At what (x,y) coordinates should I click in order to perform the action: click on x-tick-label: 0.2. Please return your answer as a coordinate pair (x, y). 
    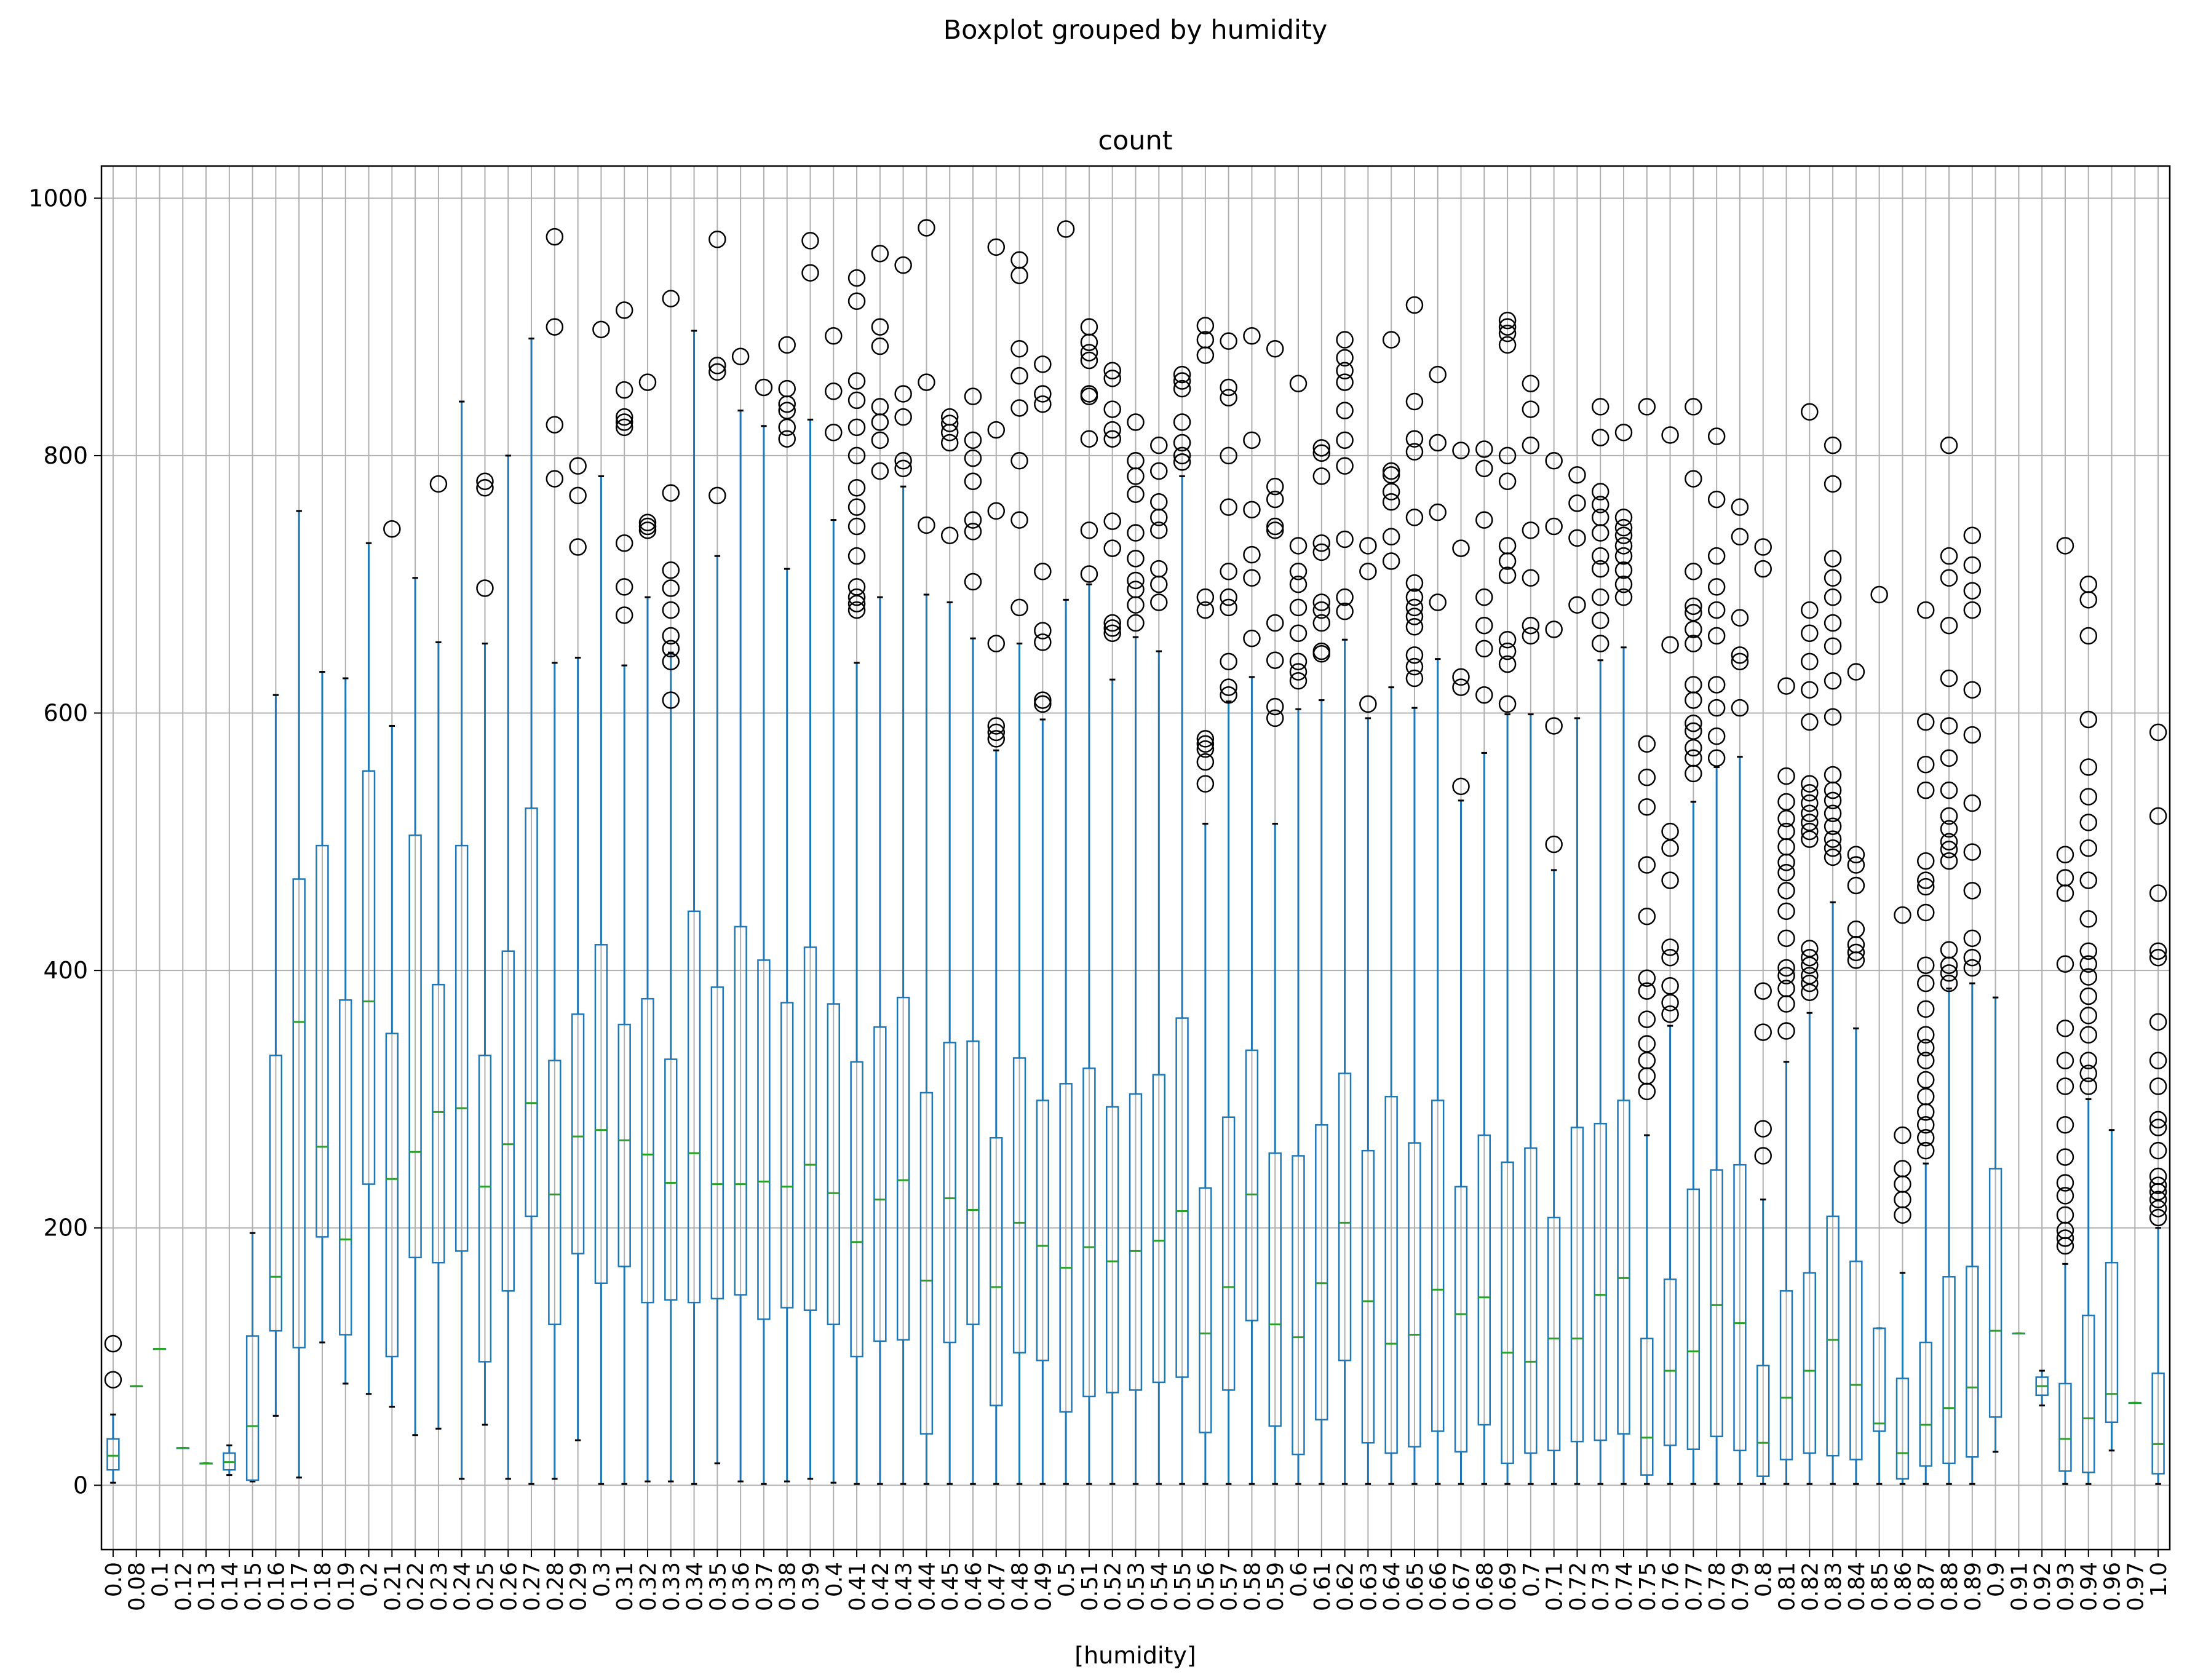
    Looking at the image, I should click on (370, 1579).